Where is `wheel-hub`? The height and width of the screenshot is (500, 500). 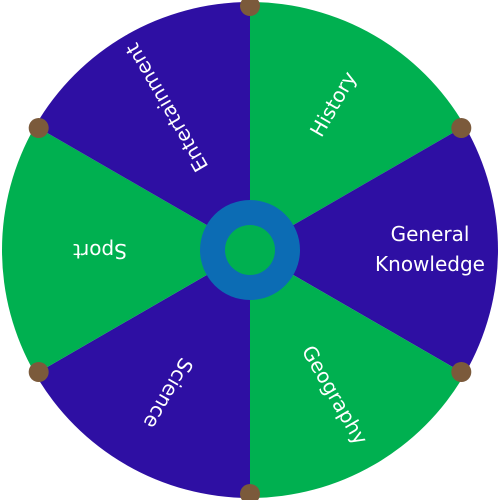
wheel-hub is located at coordinates (250, 250).